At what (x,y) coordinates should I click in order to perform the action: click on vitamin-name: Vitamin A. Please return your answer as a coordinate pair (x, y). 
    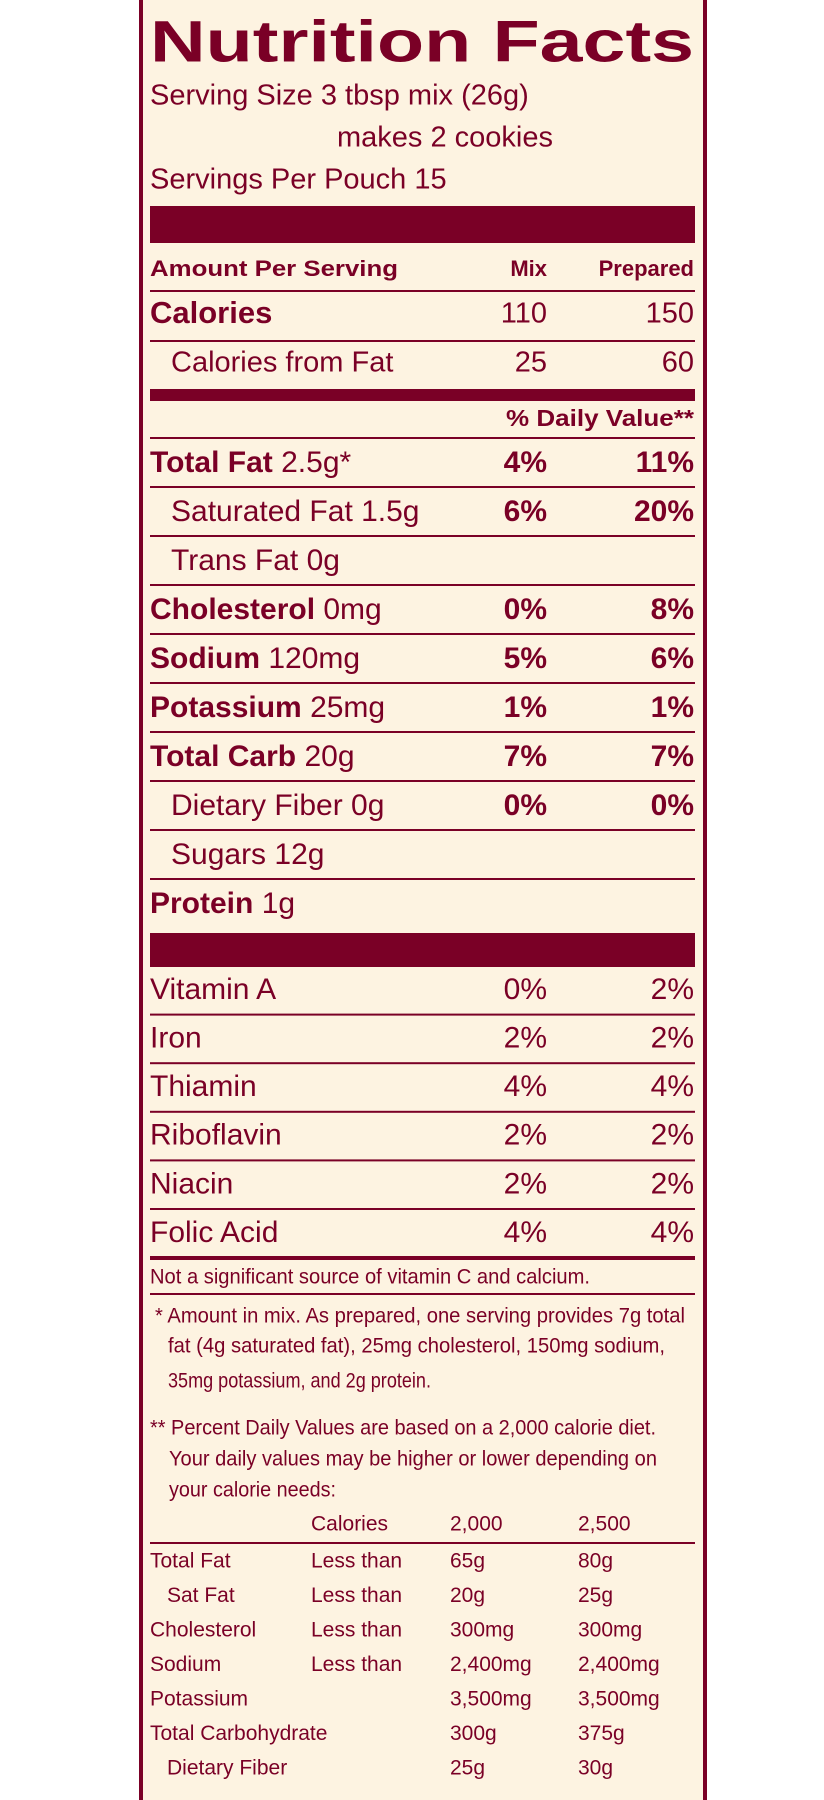
    Looking at the image, I should click on (213, 989).